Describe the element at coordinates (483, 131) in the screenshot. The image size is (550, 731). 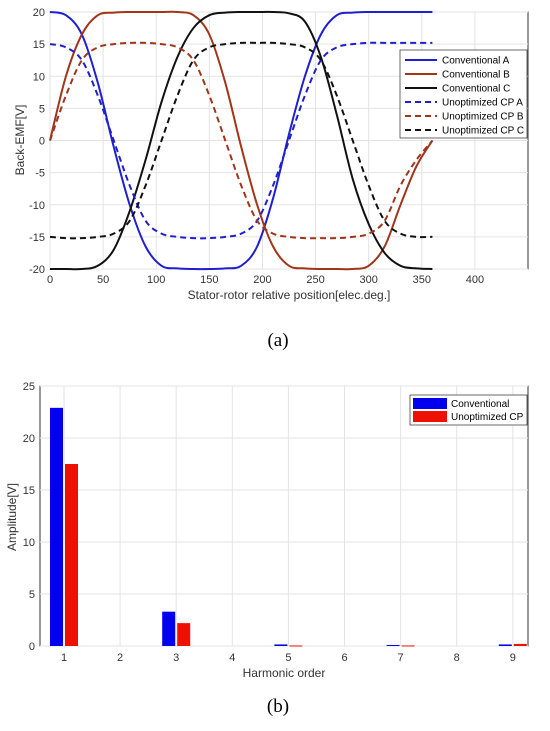
I see `legend-label-unoptimized-cp-c: Unoptimized CP C` at that location.